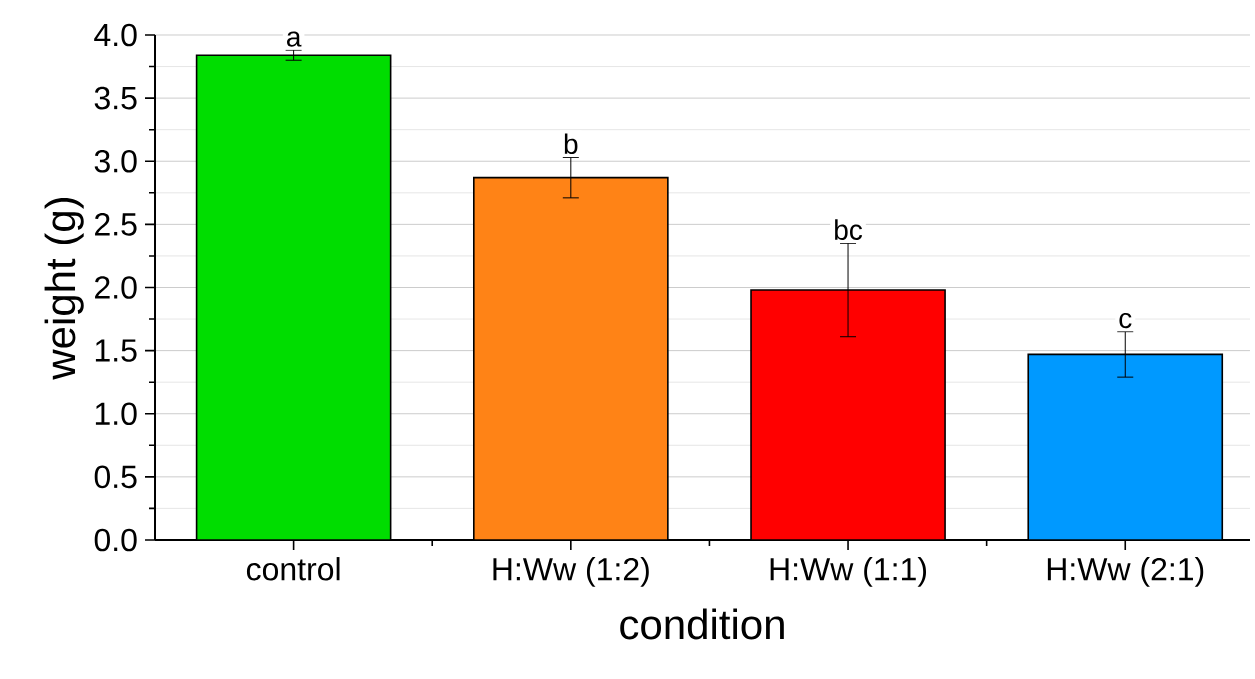  Describe the element at coordinates (64, 288) in the screenshot. I see `y-axis-title: weight (g)` at that location.